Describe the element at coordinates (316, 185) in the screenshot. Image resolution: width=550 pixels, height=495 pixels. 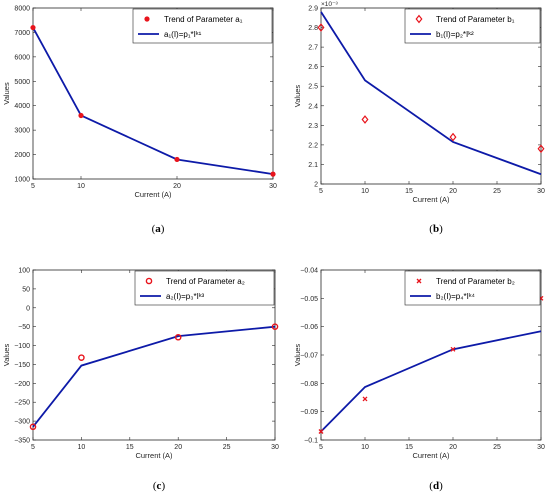
I see `y-tick-label: 2` at that location.